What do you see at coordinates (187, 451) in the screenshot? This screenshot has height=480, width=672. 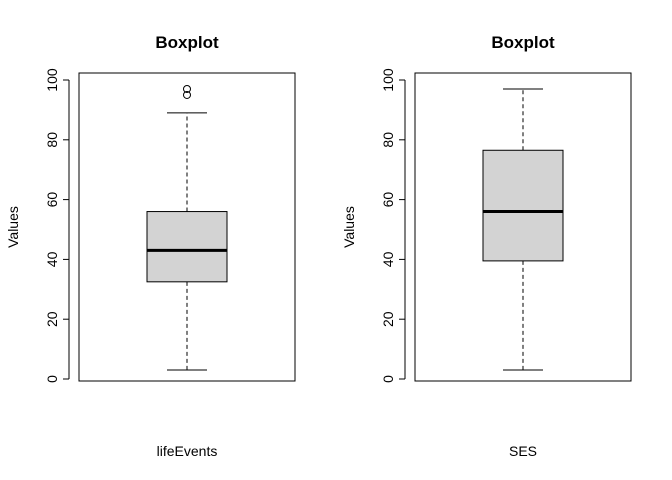 I see `x-axis-label: lifeEvents` at bounding box center [187, 451].